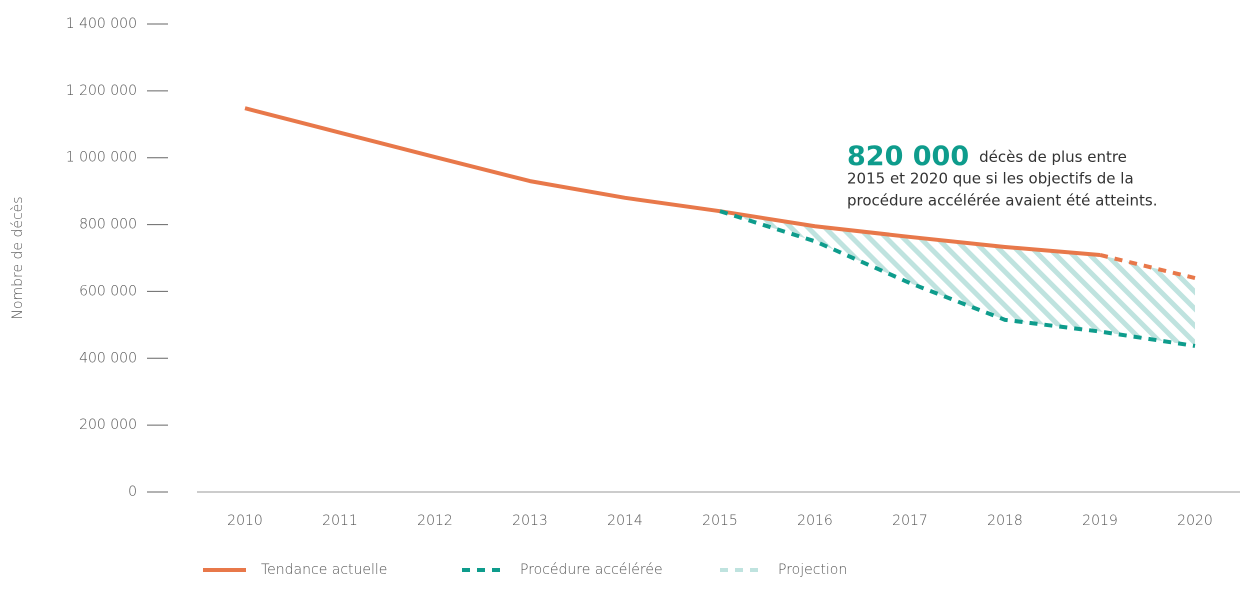 The width and height of the screenshot is (1246, 610). I want to click on x-tick-label: 2011, so click(340, 521).